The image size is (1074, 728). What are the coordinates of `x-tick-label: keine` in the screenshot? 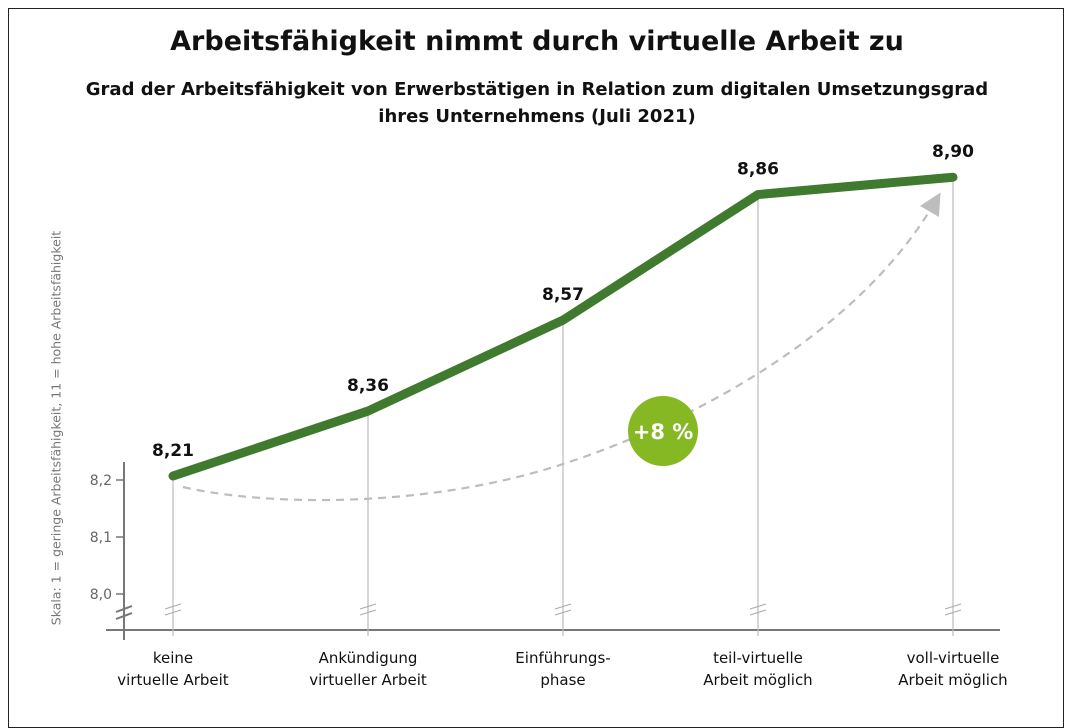 It's located at (173, 658).